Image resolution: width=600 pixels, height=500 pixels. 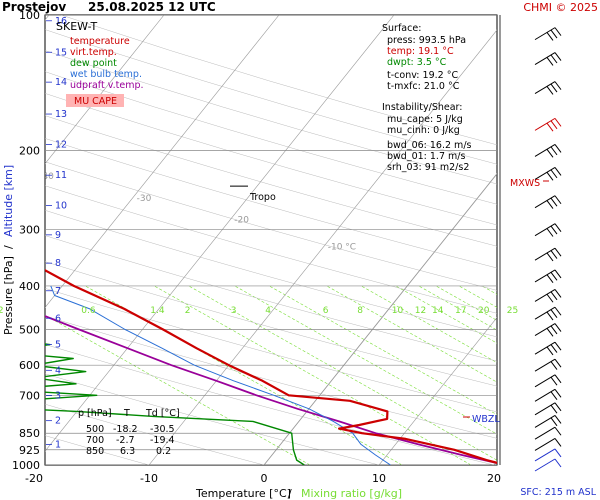 What do you see at coordinates (100, 41) in the screenshot?
I see `legend-temperature: temperature` at bounding box center [100, 41].